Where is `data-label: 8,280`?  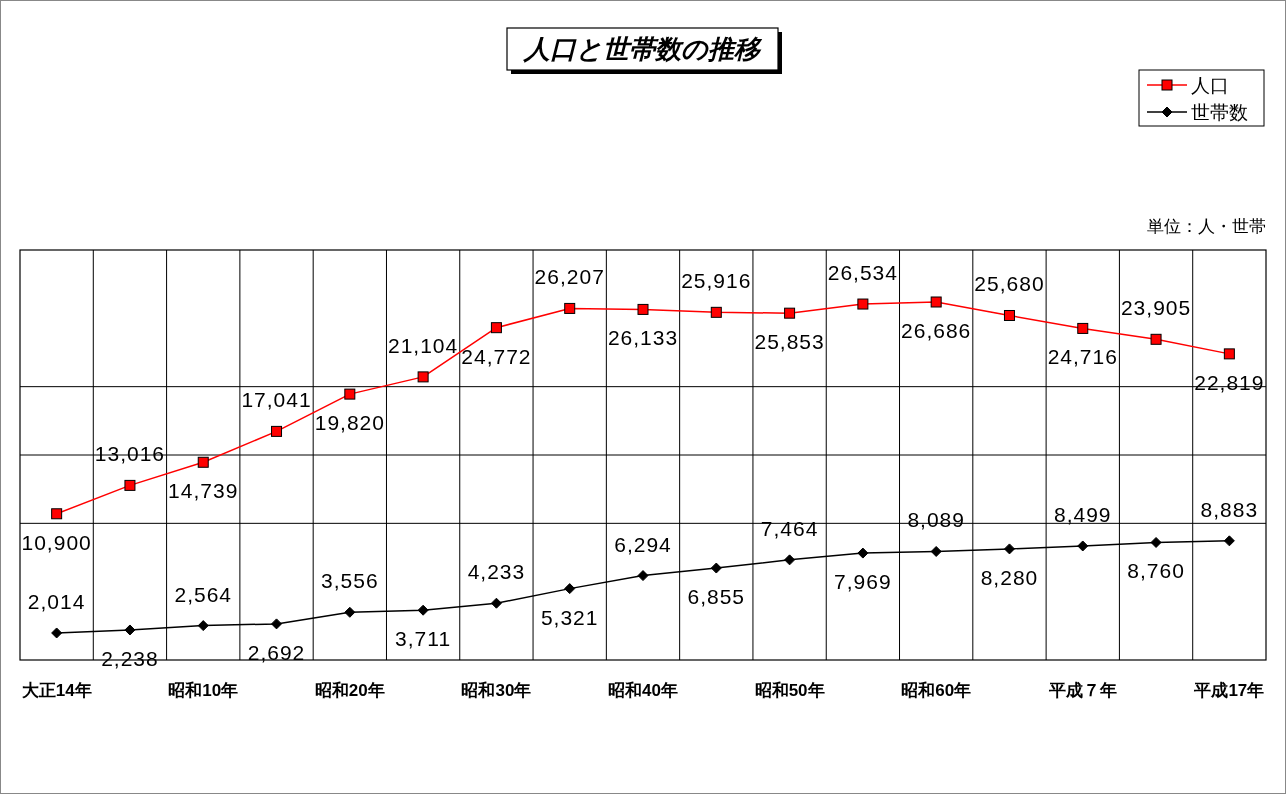 data-label: 8,280 is located at coordinates (1009, 577).